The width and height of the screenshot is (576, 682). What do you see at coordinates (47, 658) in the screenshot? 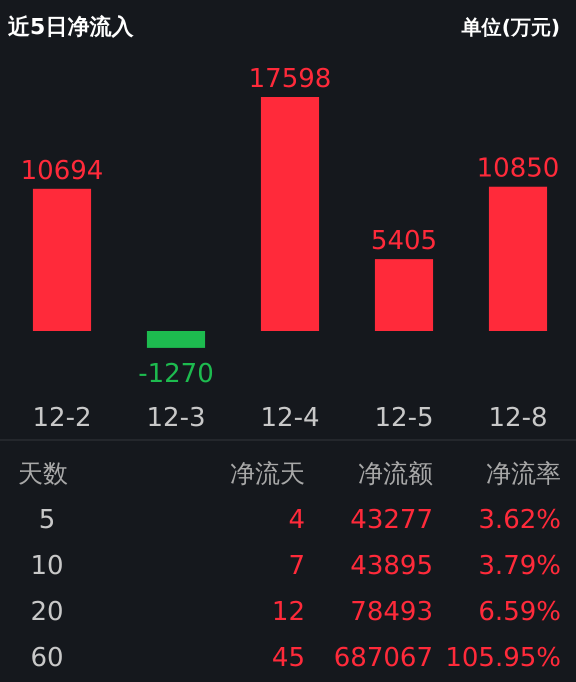
I see `category-label: 60` at bounding box center [47, 658].